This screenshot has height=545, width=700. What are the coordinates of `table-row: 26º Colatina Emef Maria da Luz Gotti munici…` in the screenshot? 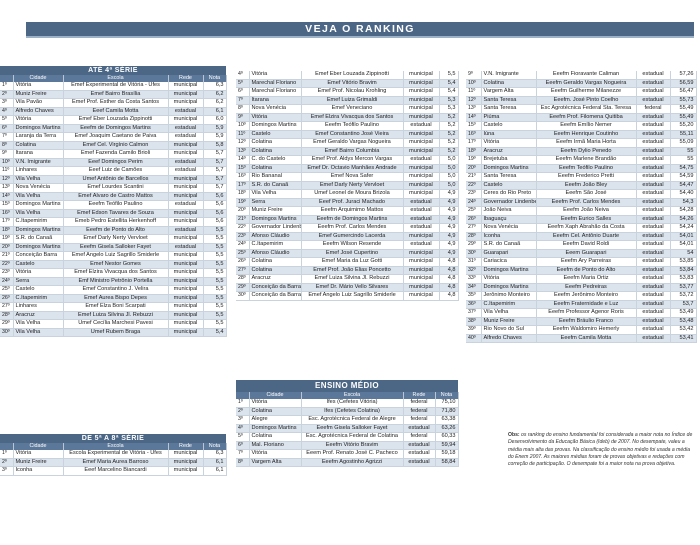 It's located at (347, 262).